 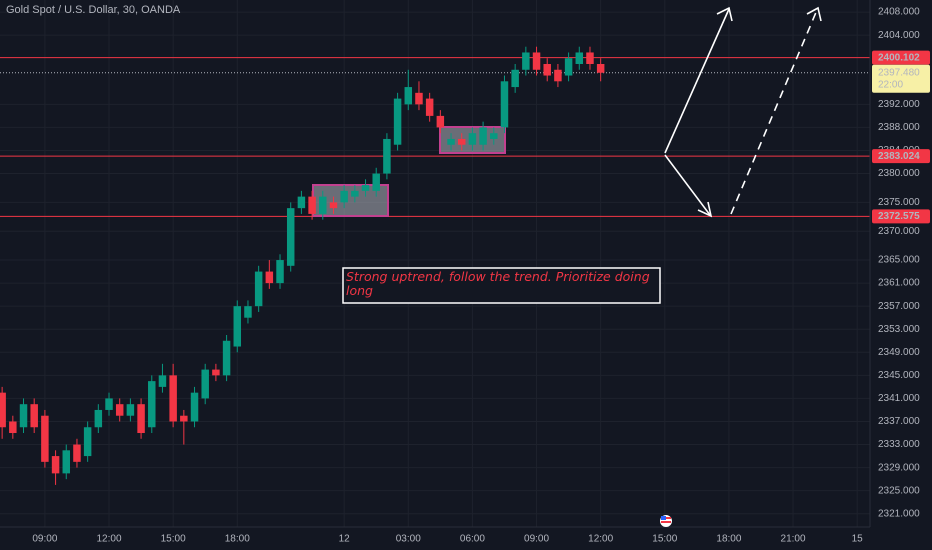 I want to click on level-label: 2372.575, so click(x=899, y=216).